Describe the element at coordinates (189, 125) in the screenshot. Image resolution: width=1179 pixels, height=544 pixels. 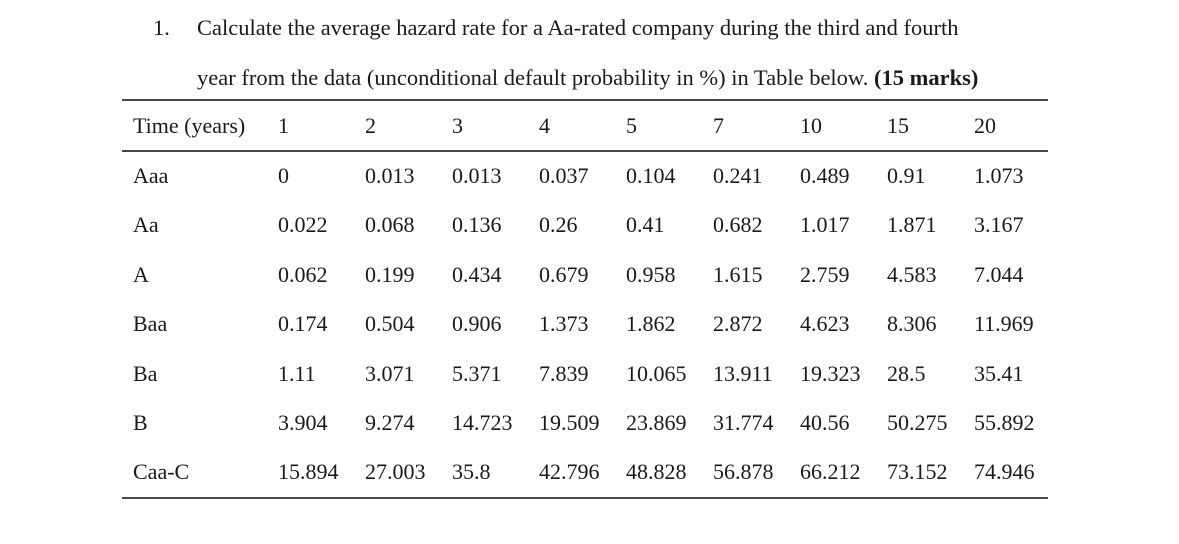
I see `column-header-time: Time (years)` at that location.